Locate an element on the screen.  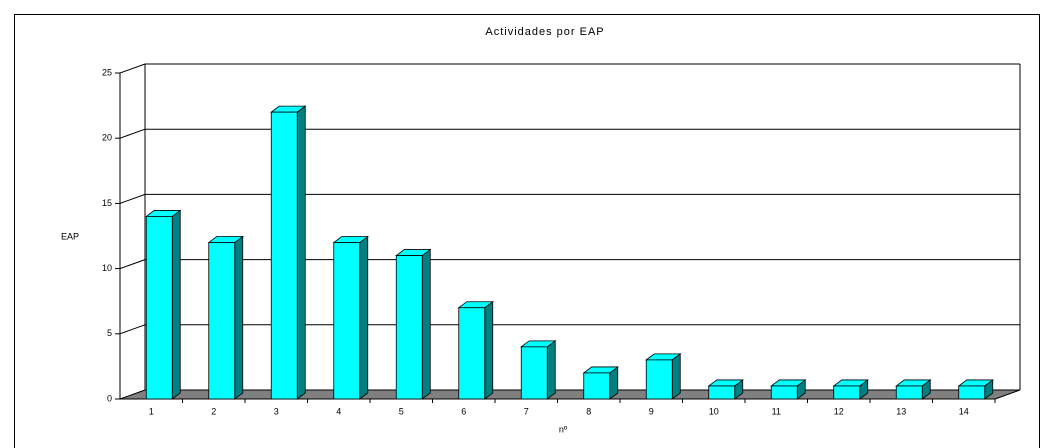
x-tick-label: 14 is located at coordinates (964, 411).